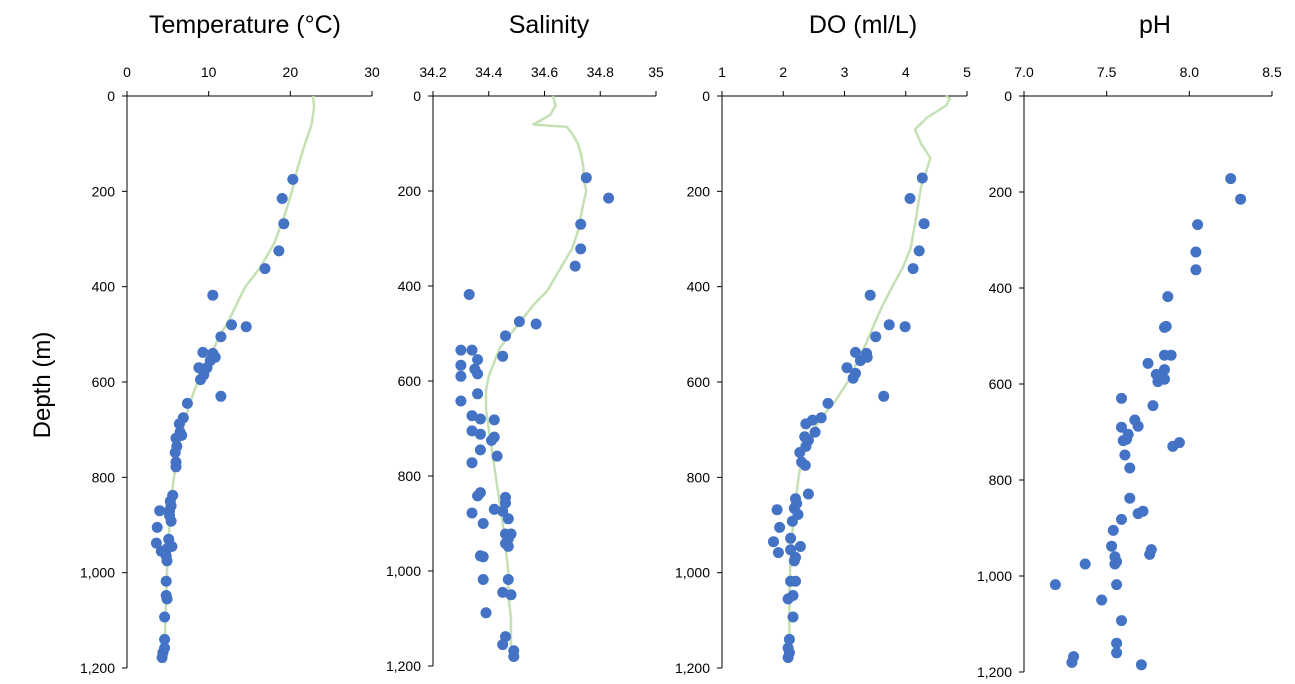 Image resolution: width=1295 pixels, height=684 pixels. Describe the element at coordinates (1001, 480) in the screenshot. I see `y-tick-label: 800` at that location.